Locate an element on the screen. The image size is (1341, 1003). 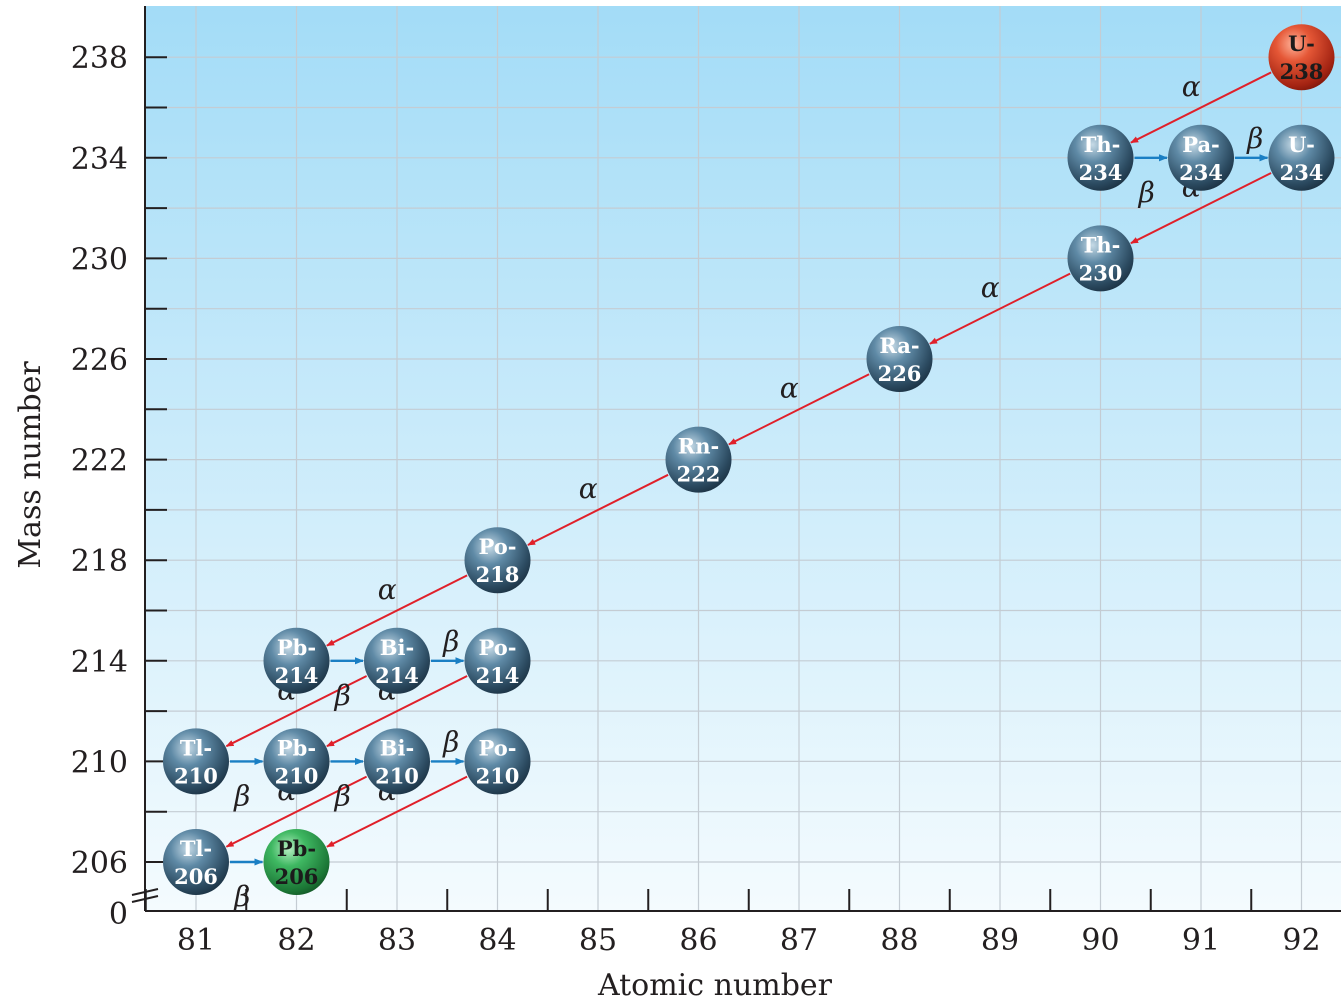
nuclide-mass: 218 is located at coordinates (498, 574).